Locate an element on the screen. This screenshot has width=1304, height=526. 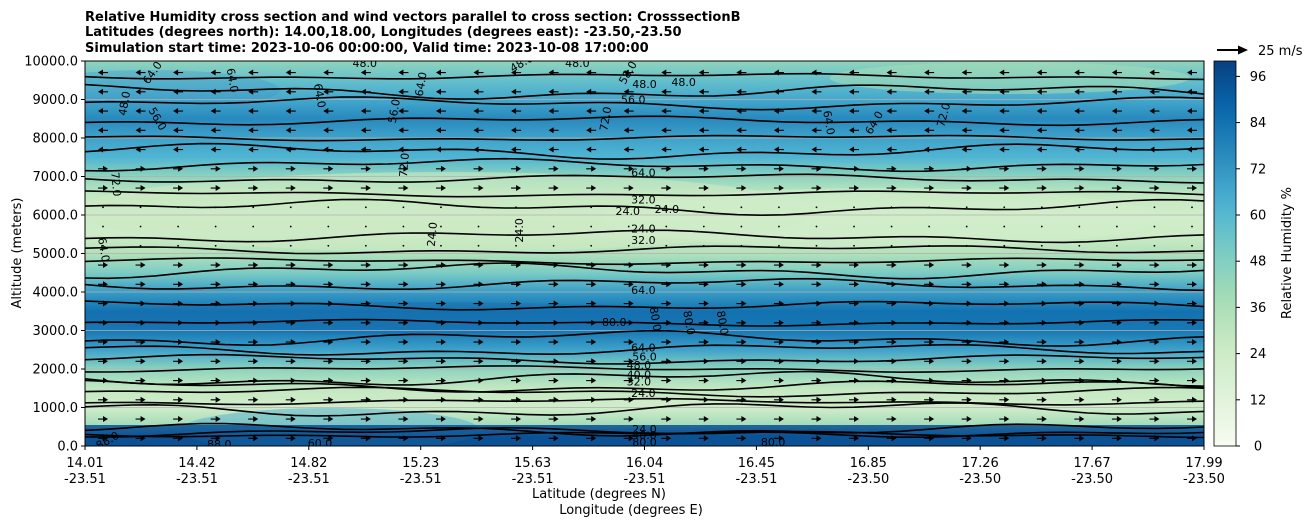
colorbar: 0 12 24 36 48 60 72 84 96 Relative Humidity % is located at coordinates (1254, 257).